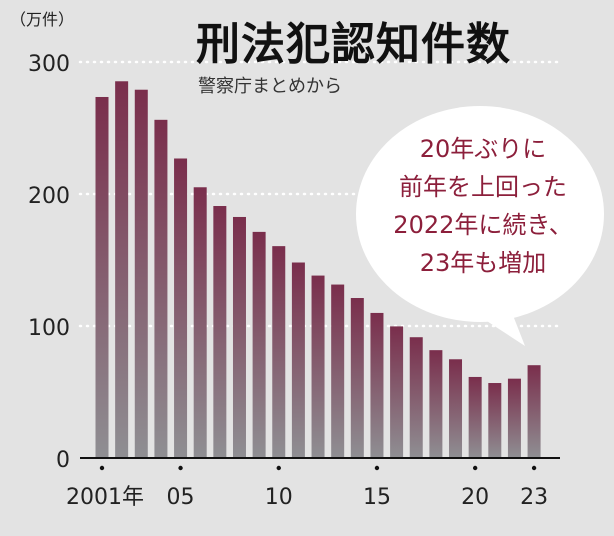 The image size is (614, 536). What do you see at coordinates (353, 44) in the screenshot?
I see `chart-title: 刑法犯認知件数` at bounding box center [353, 44].